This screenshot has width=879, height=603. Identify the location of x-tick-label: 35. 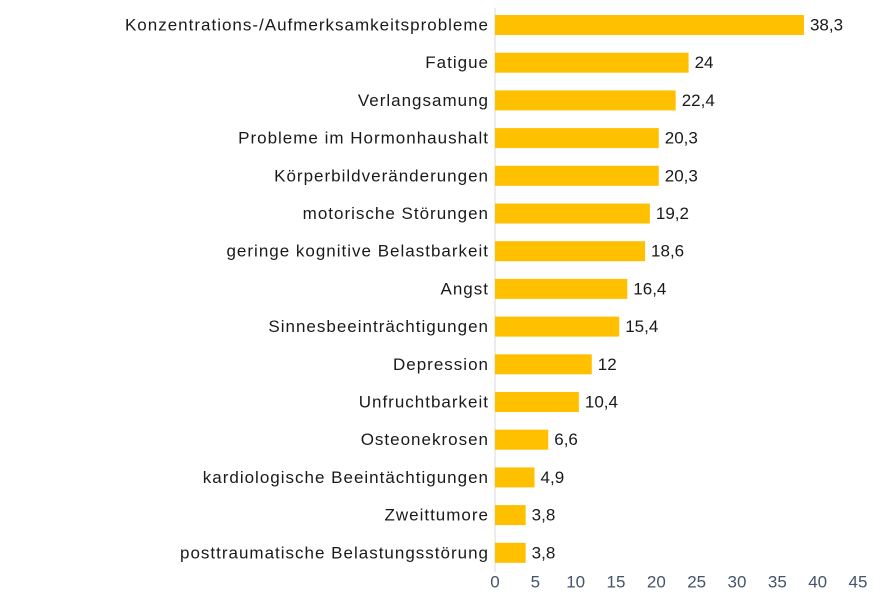
(777, 581).